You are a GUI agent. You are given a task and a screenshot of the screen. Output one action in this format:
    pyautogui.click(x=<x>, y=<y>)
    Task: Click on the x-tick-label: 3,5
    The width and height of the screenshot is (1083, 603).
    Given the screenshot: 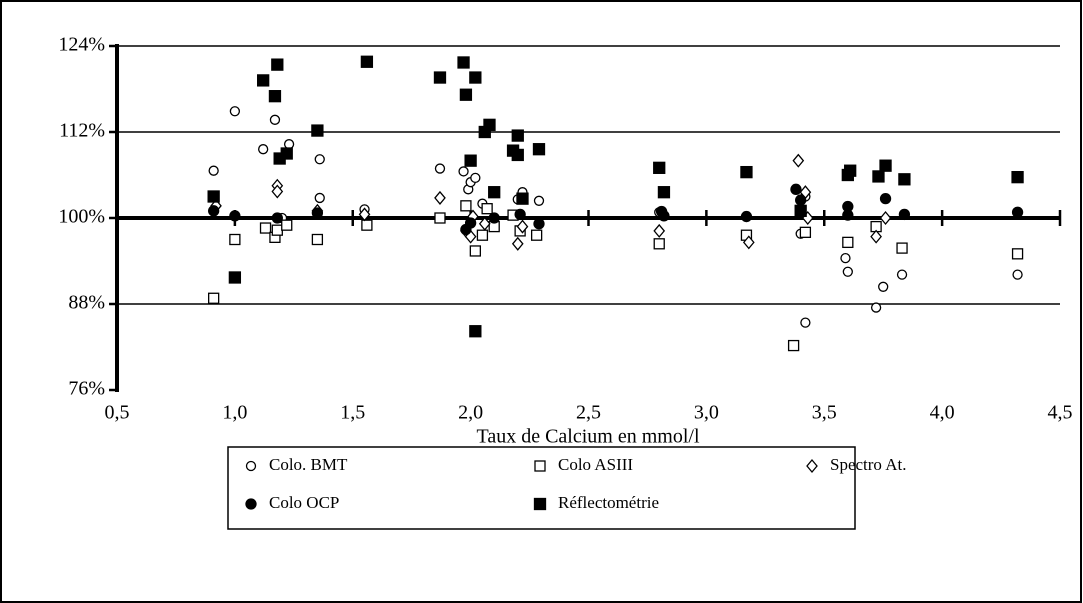 What is the action you would take?
    pyautogui.click(x=824, y=413)
    